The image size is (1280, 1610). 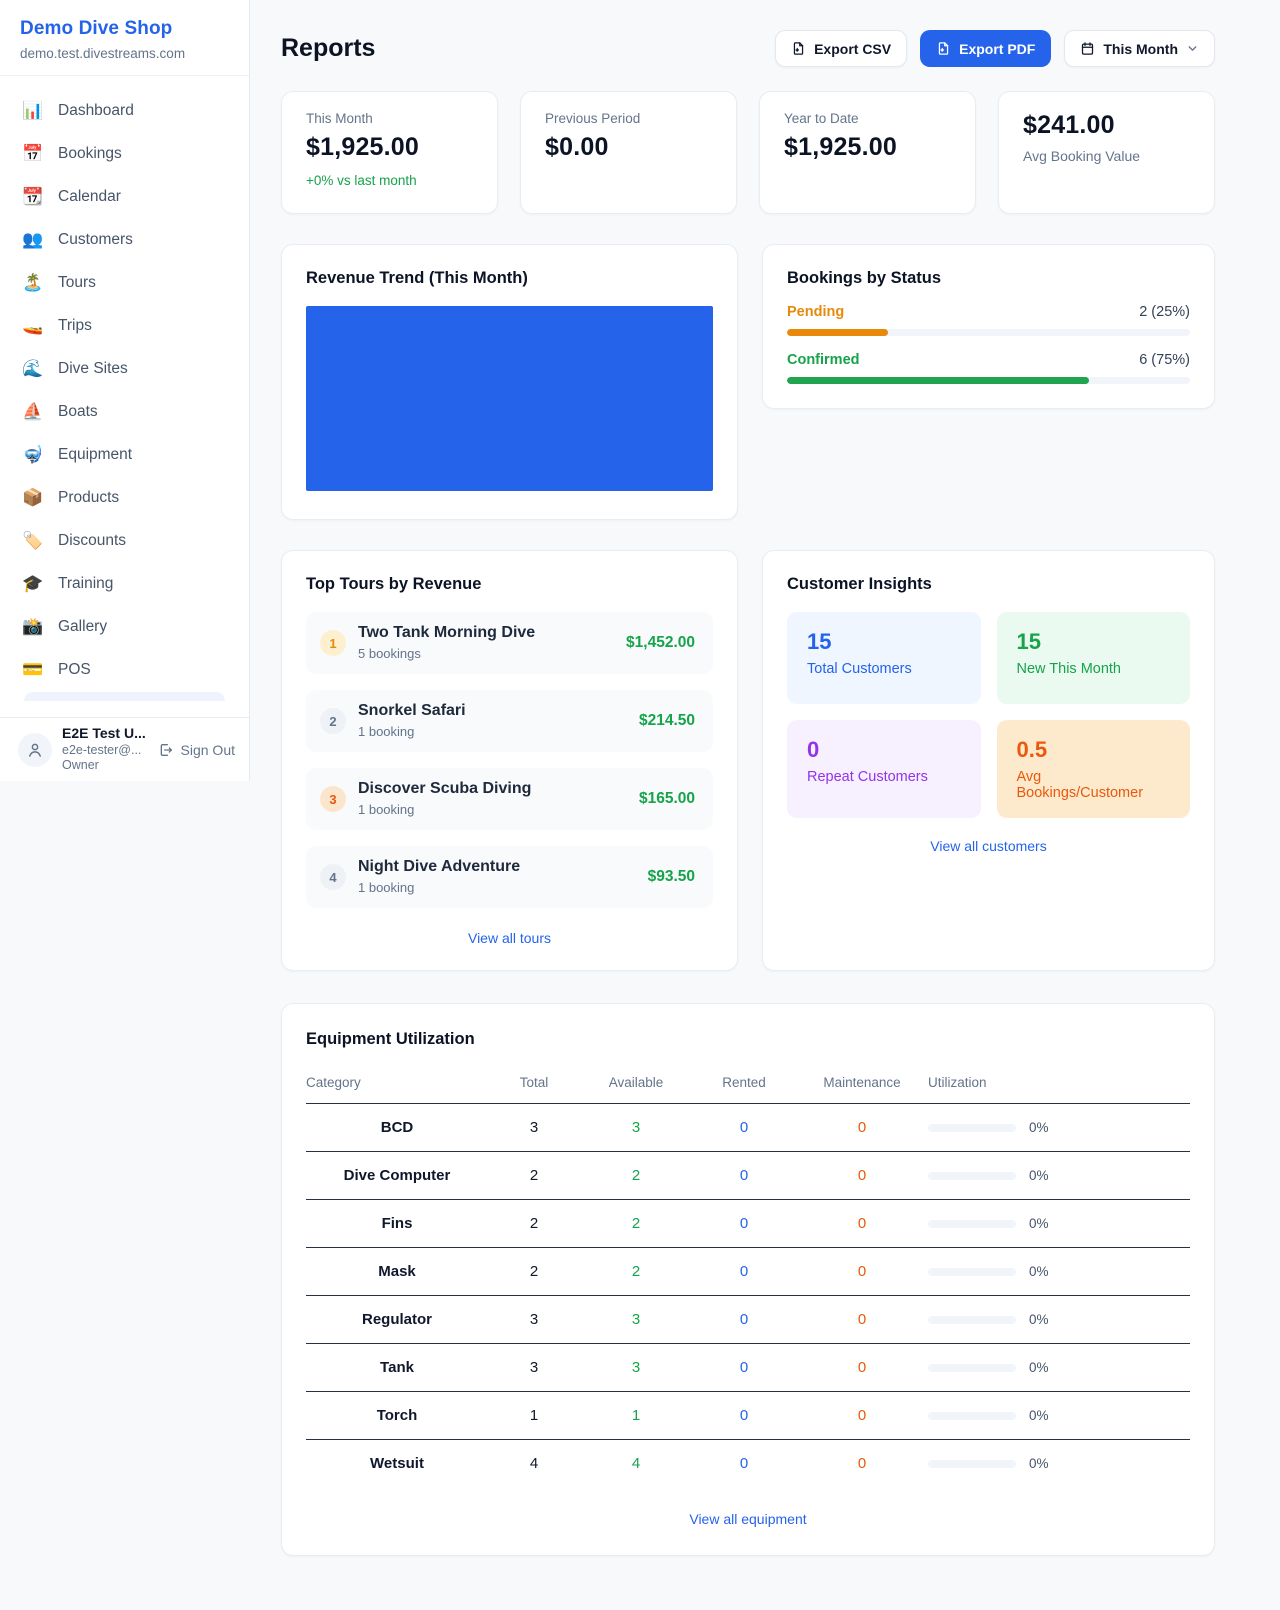 I want to click on sailboat-icon: ⛵, so click(x=33, y=411).